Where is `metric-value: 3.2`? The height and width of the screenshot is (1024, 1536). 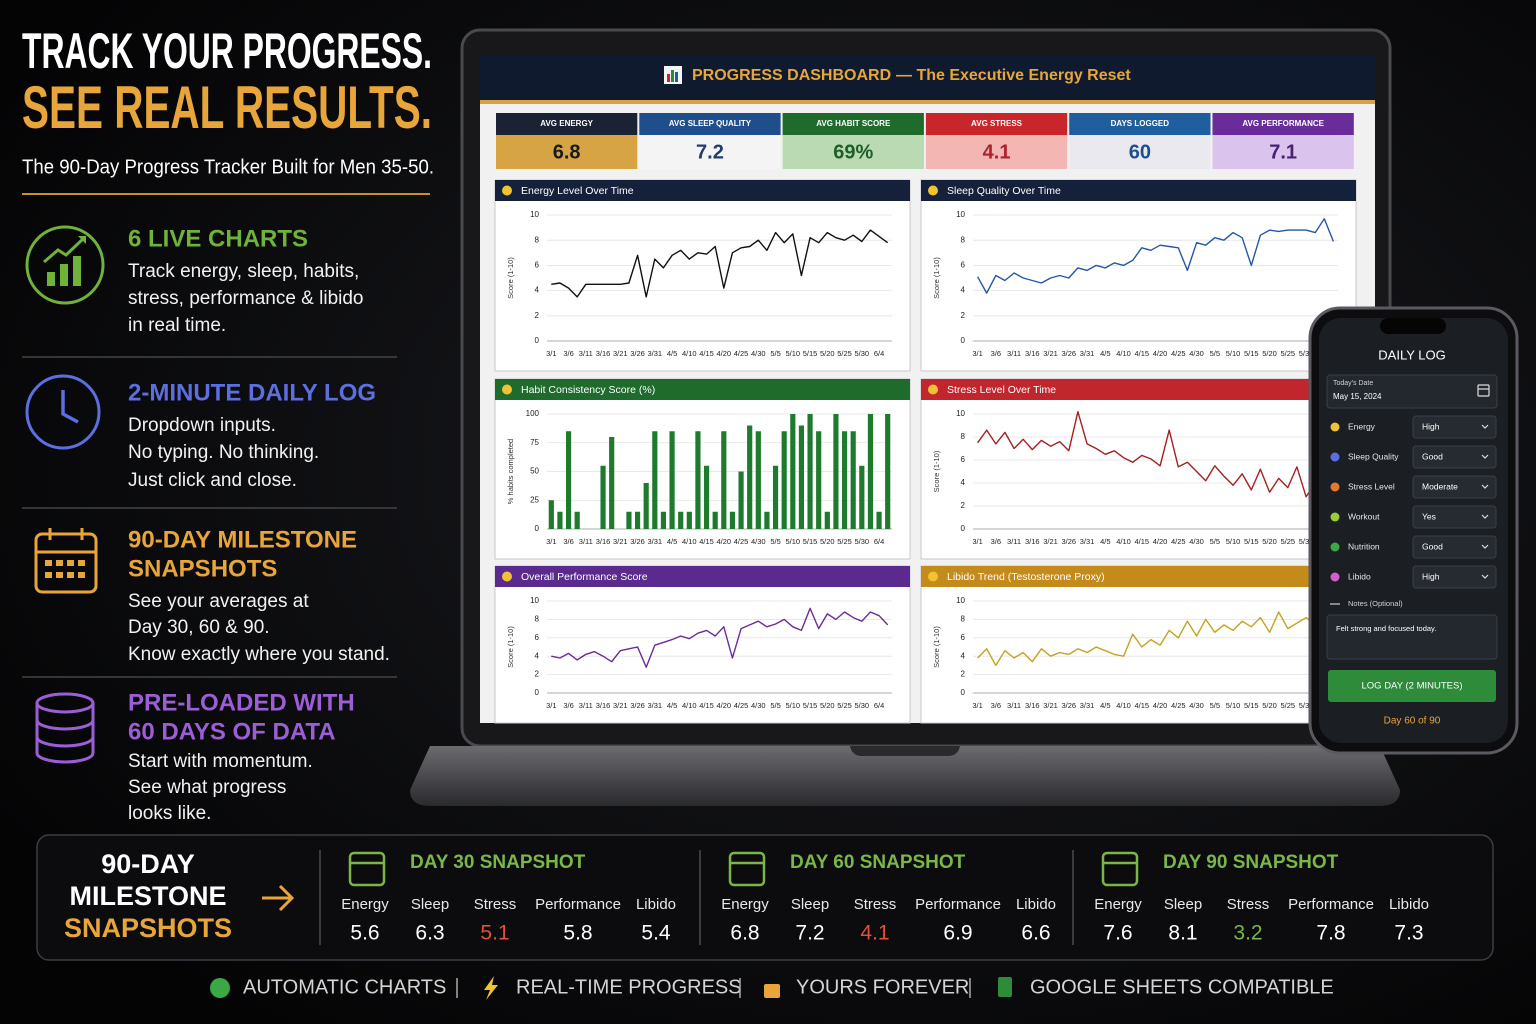 metric-value: 3.2 is located at coordinates (1247, 933).